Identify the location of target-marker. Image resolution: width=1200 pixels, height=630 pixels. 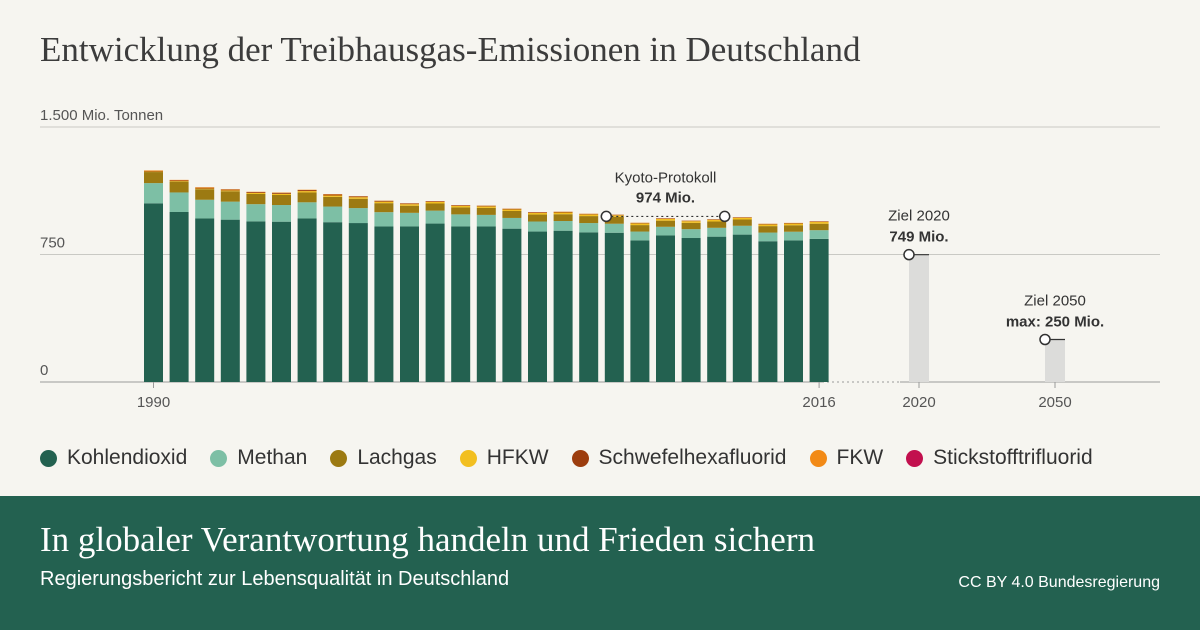
(1045, 339).